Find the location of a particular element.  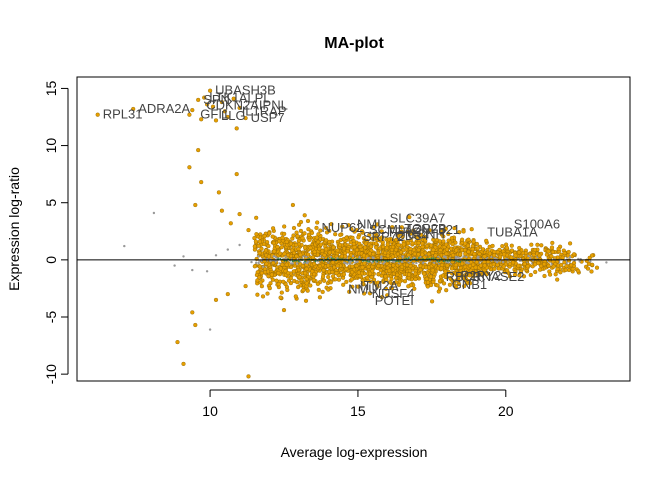

y-tick-label: 0 is located at coordinates (51, 260).